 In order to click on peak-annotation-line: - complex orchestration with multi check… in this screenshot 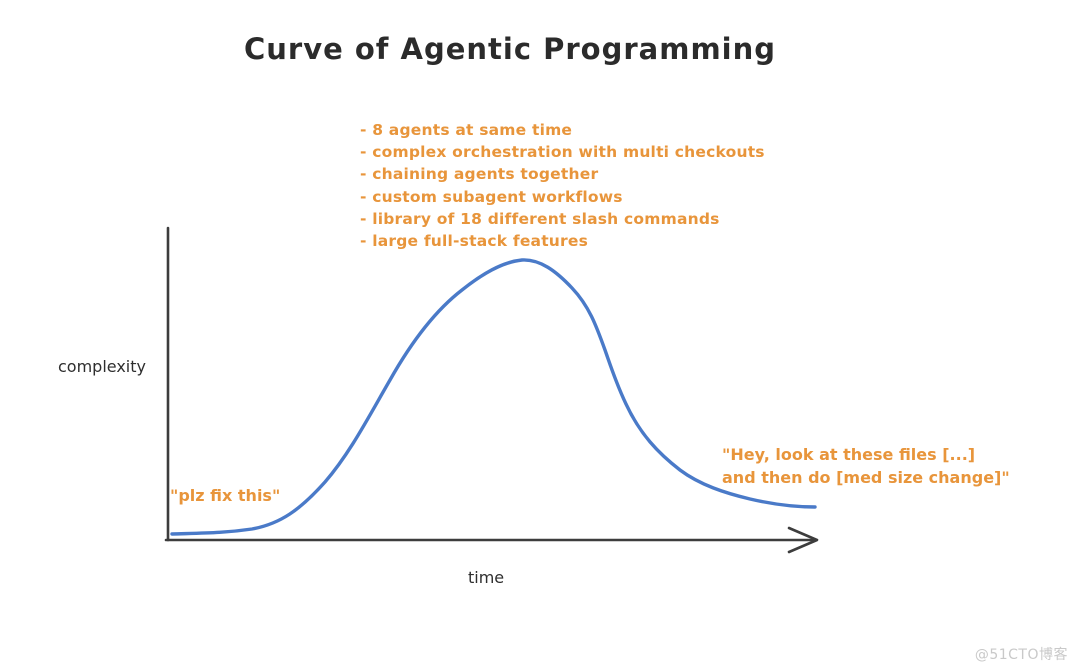, I will do `click(562, 152)`.